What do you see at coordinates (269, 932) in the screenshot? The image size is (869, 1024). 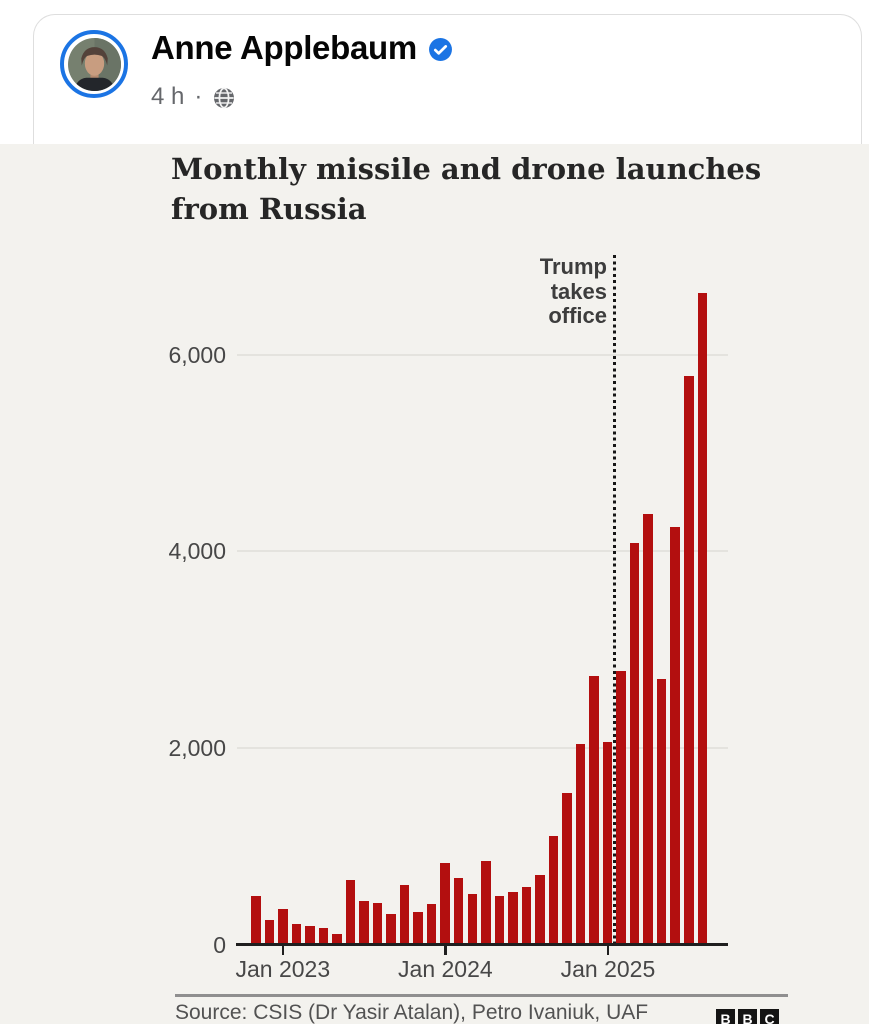 I see `bar-dec-2022` at bounding box center [269, 932].